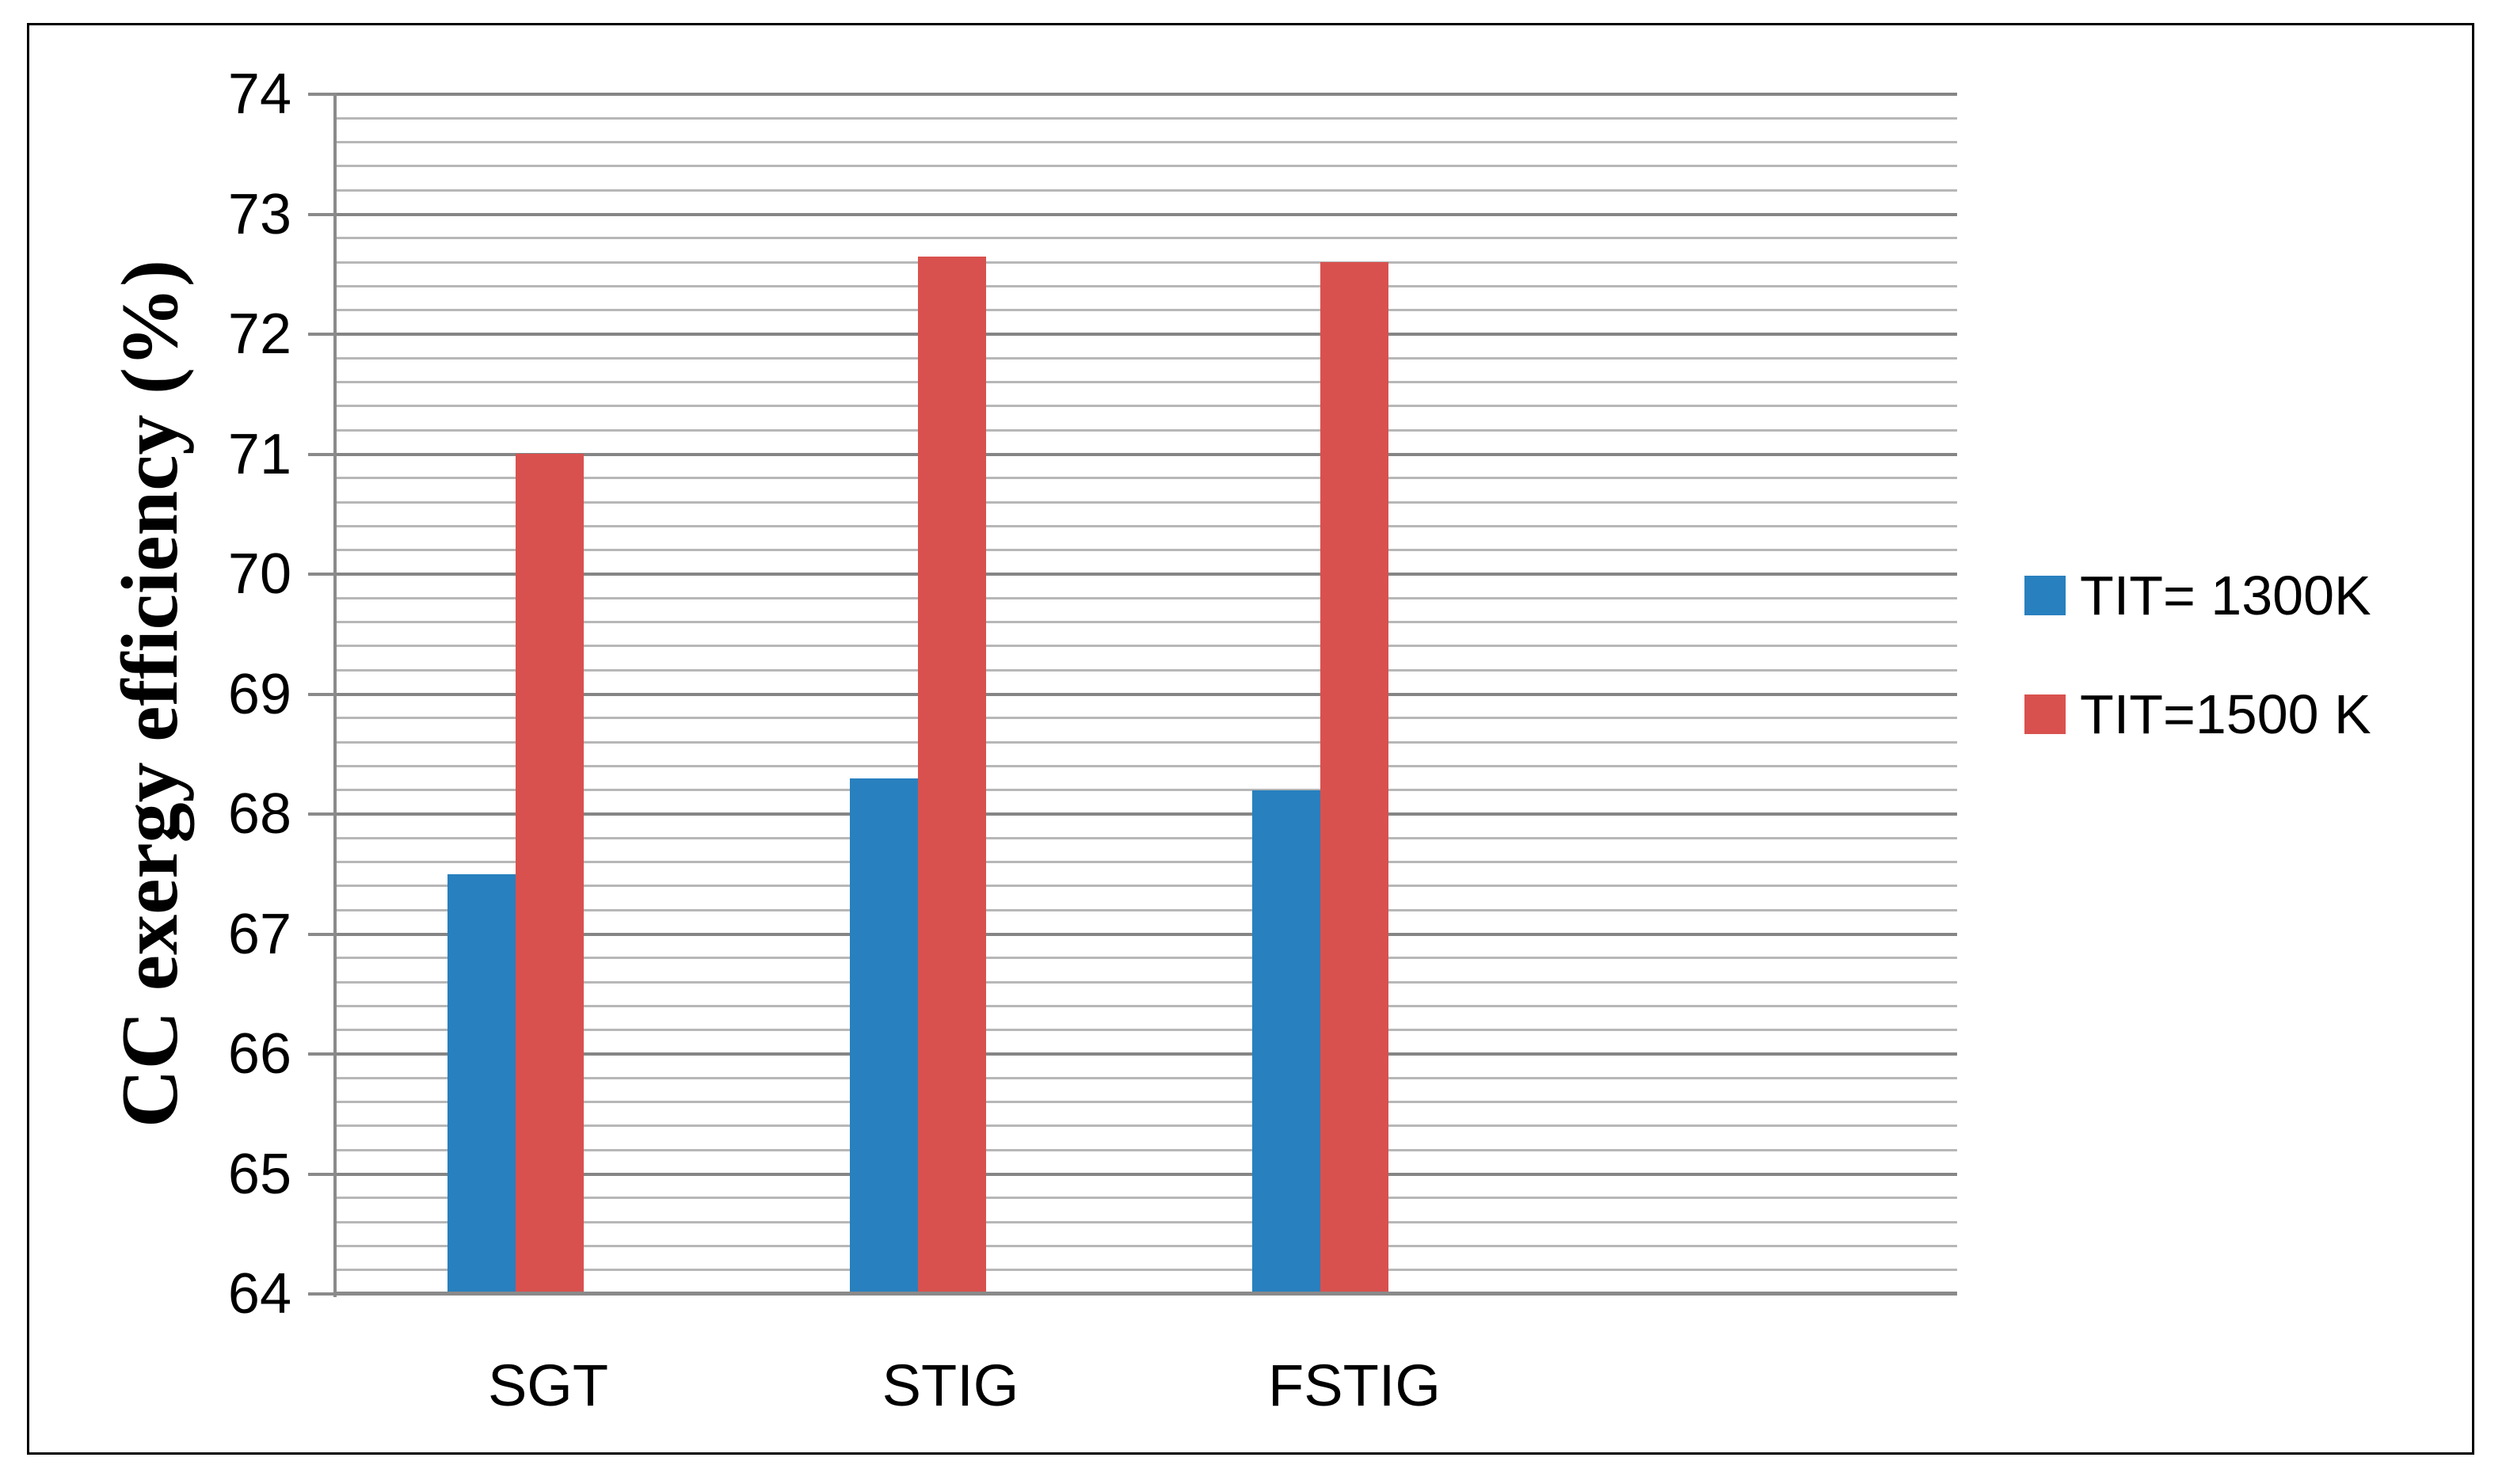 The width and height of the screenshot is (2506, 1484). Describe the element at coordinates (259, 454) in the screenshot. I see `y-tick-label: 71` at that location.